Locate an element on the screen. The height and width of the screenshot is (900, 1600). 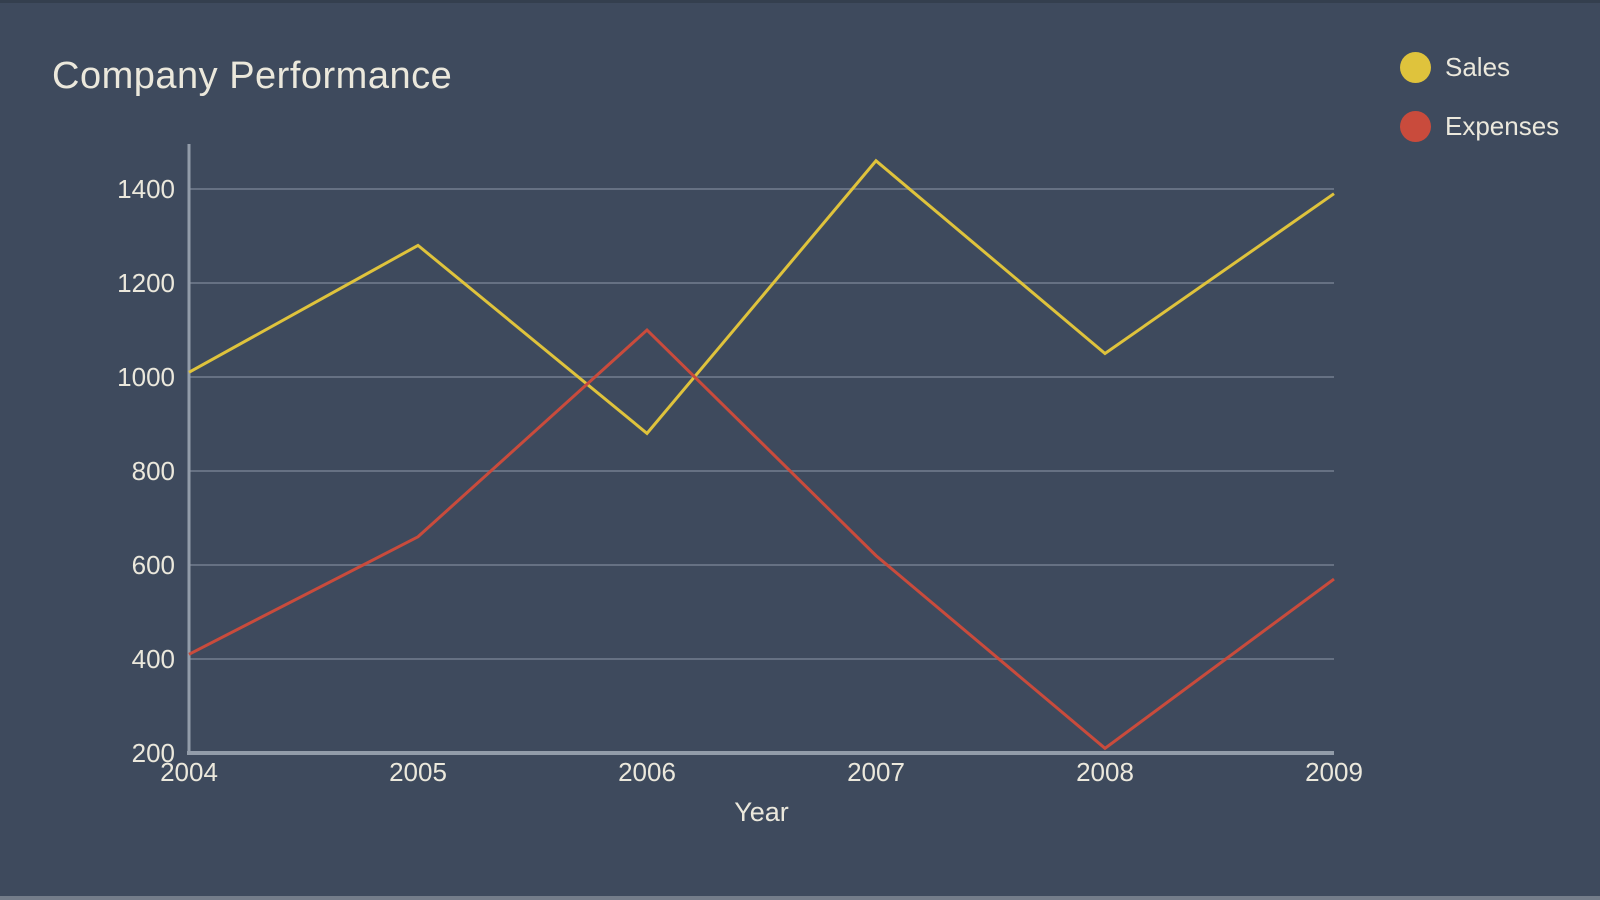
y-tick-label-800: 800 is located at coordinates (153, 471).